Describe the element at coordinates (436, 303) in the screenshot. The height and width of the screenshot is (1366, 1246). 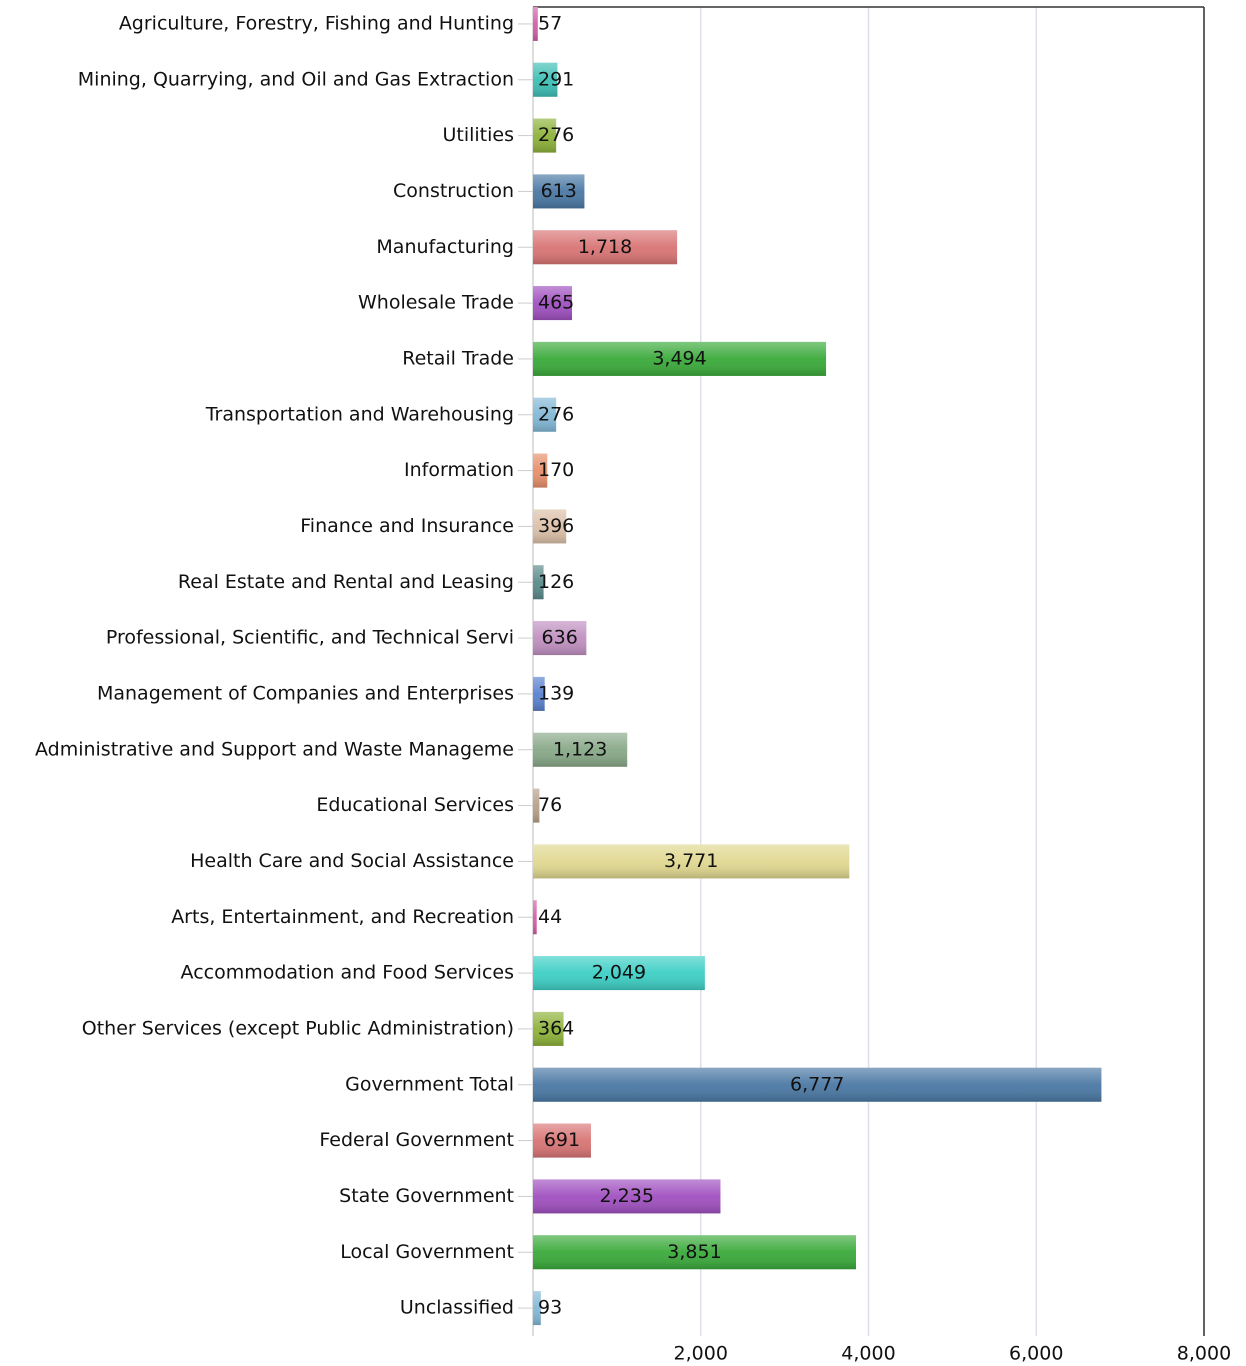
I see `y-tick-label: Wholesale Trade` at that location.